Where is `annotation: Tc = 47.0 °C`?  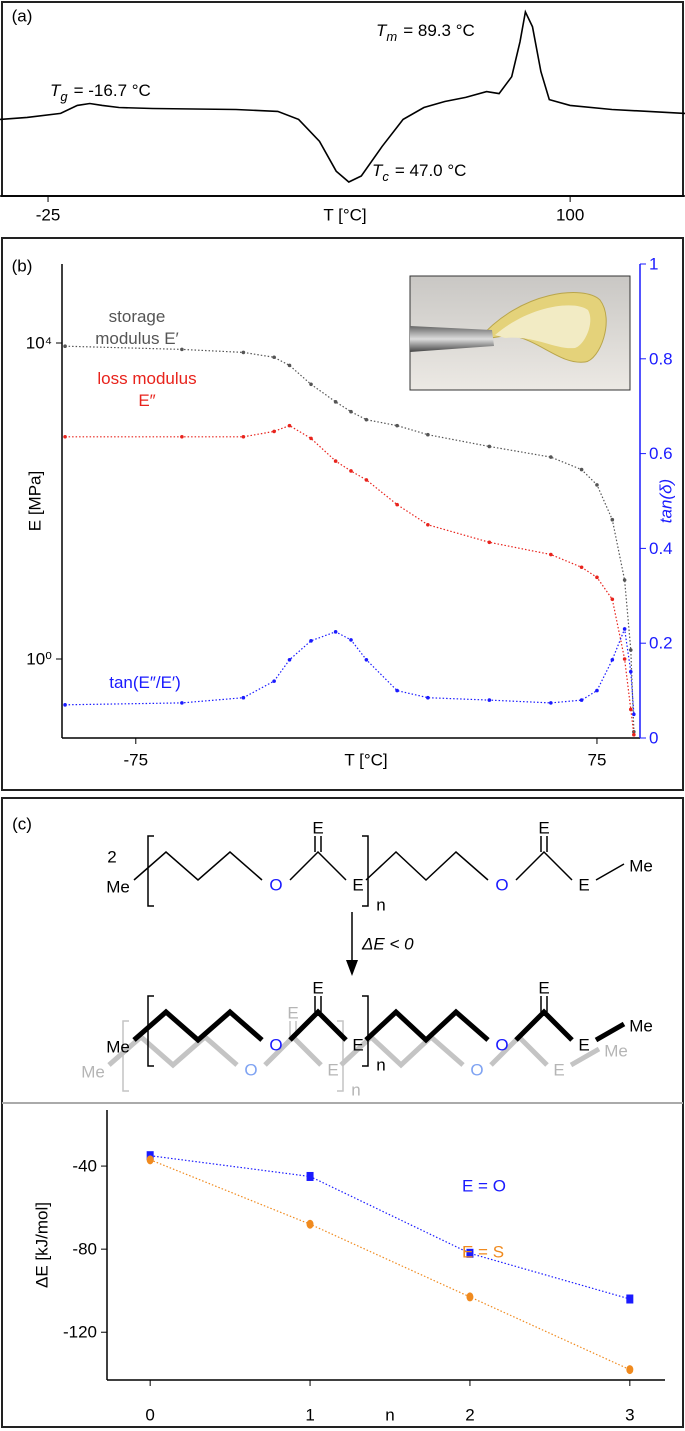 annotation: Tc = 47.0 °C is located at coordinates (419, 172).